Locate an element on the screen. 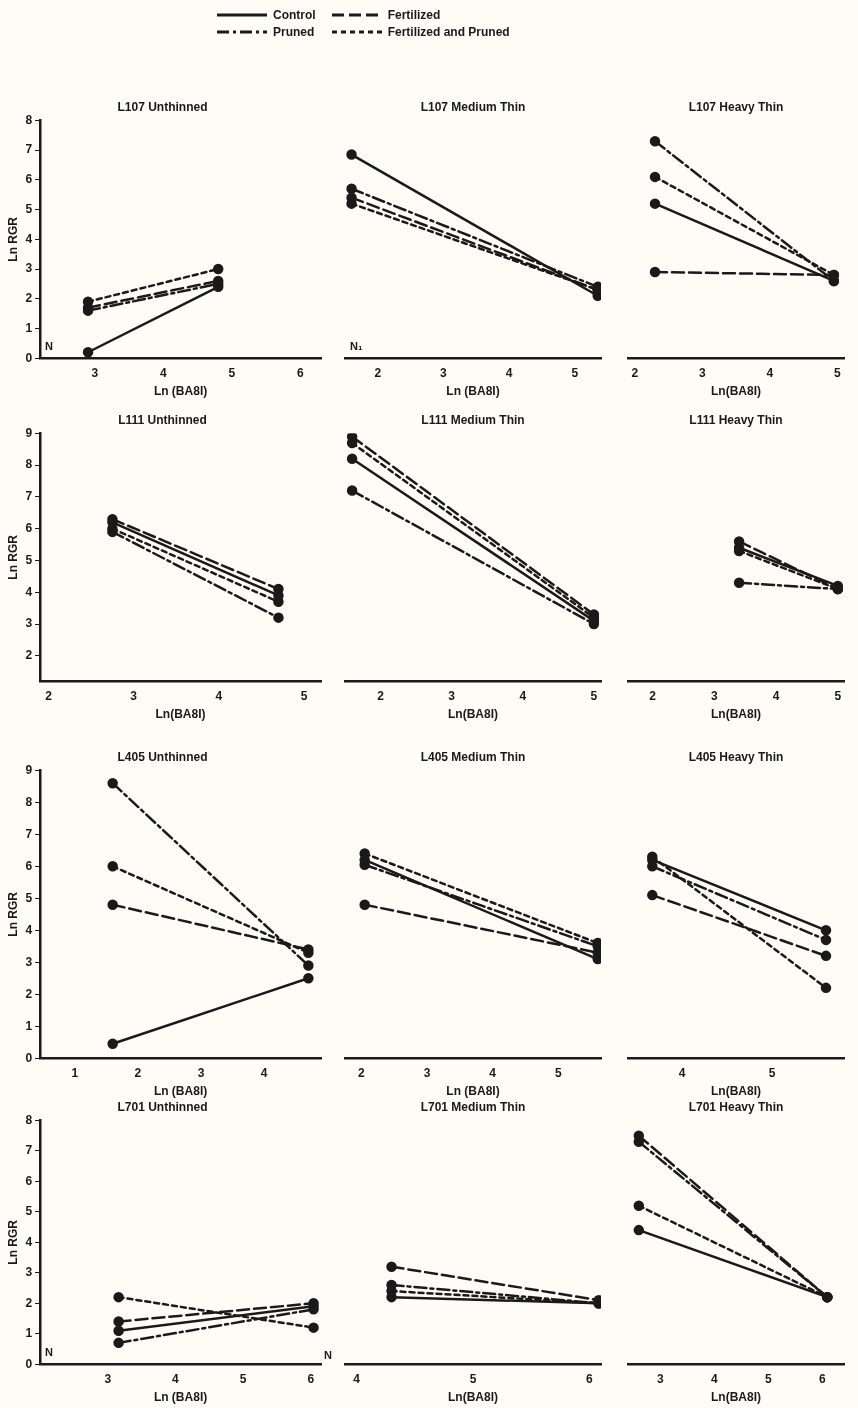 The width and height of the screenshot is (858, 1408). chart-title: L107 Unthinned is located at coordinates (162, 106).